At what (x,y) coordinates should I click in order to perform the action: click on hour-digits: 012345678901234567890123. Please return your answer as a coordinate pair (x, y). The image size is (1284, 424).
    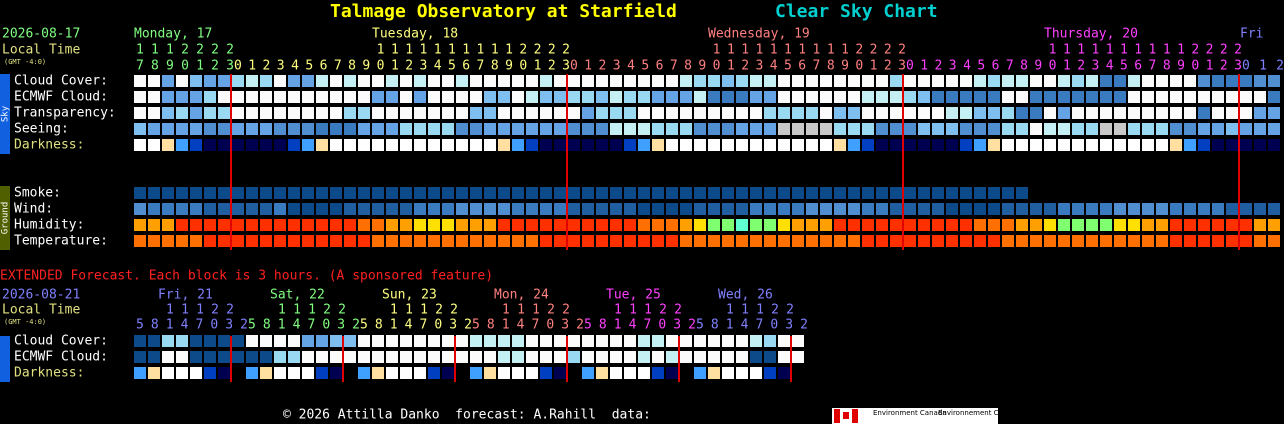
    Looking at the image, I should click on (402, 66).